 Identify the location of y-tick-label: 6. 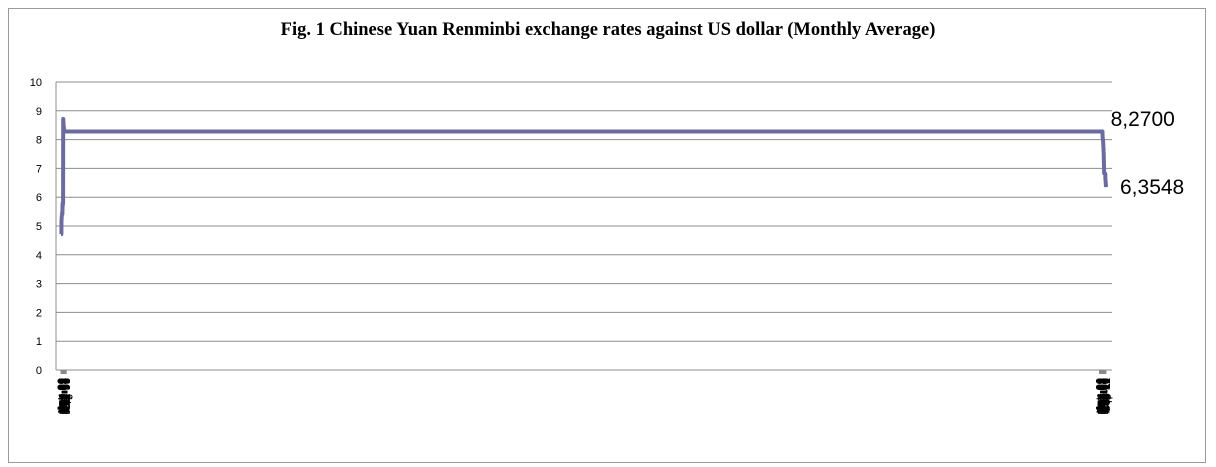
(39, 198).